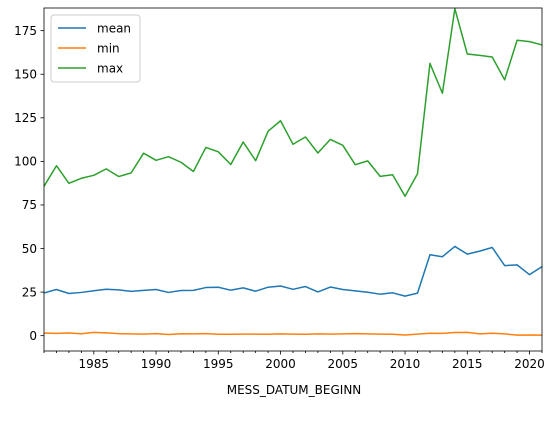  I want to click on legend-label-mean: mean, so click(114, 28).